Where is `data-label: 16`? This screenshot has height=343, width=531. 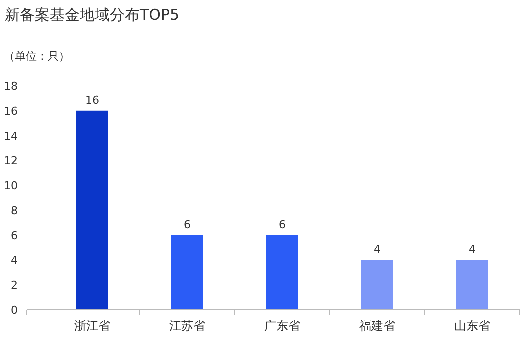
data-label: 16 is located at coordinates (93, 100).